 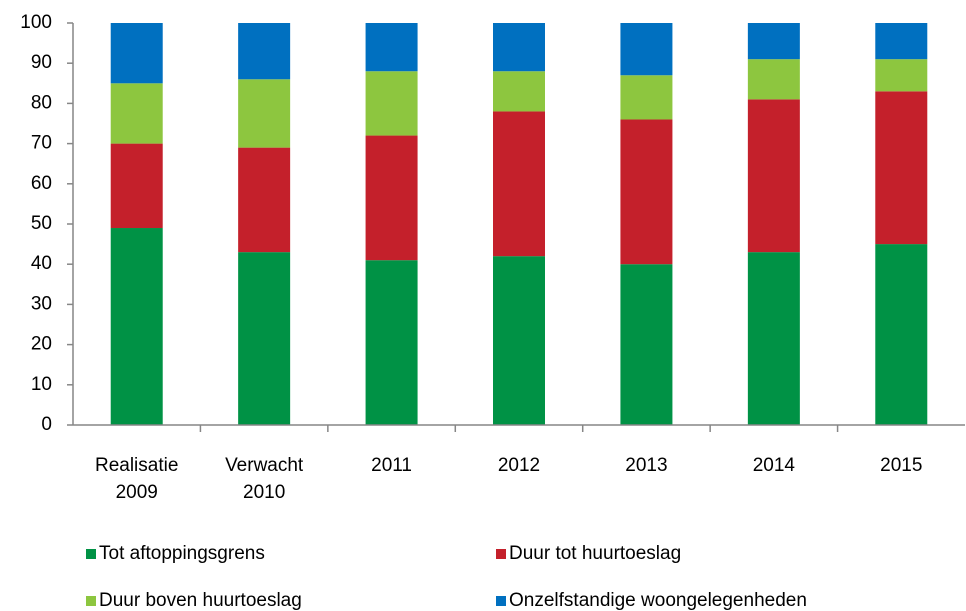 I want to click on y-tick-label: 10, so click(x=41, y=384).